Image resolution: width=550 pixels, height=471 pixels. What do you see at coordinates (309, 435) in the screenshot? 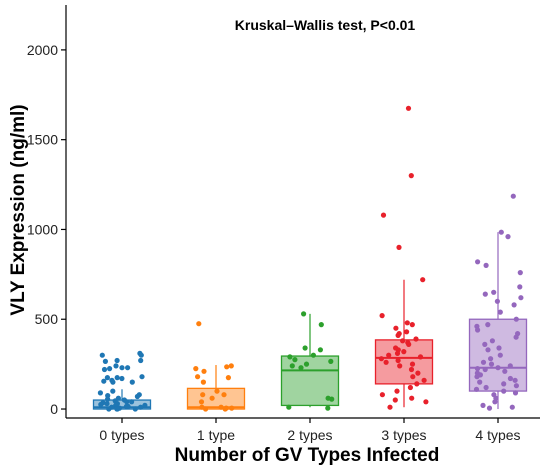
I see `x-tick-label: 2 types` at bounding box center [309, 435].